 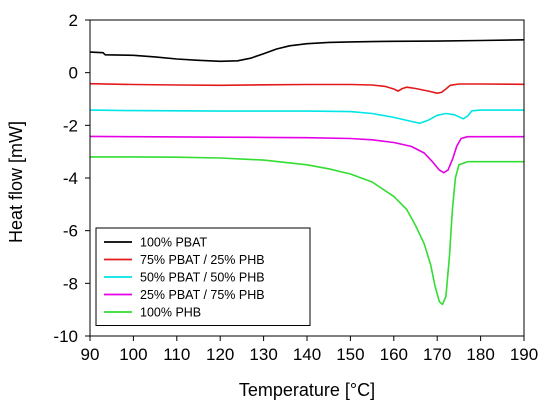 I want to click on x-tick-label-100: 100, so click(x=133, y=354).